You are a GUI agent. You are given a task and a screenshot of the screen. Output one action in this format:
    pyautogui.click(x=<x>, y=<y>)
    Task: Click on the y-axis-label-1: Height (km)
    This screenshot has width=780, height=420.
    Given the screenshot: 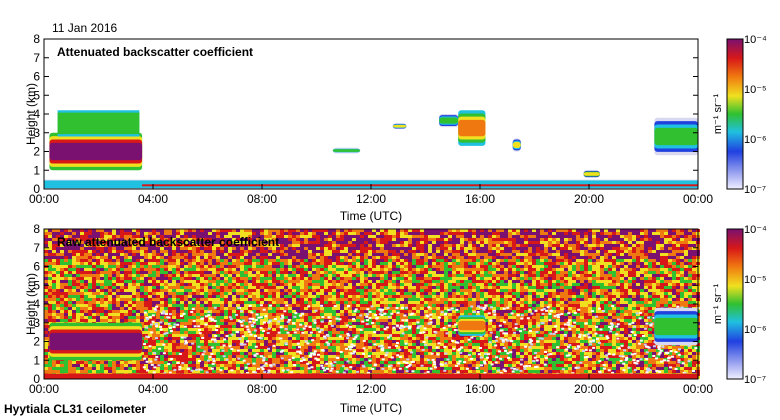 What is the action you would take?
    pyautogui.click(x=31, y=114)
    